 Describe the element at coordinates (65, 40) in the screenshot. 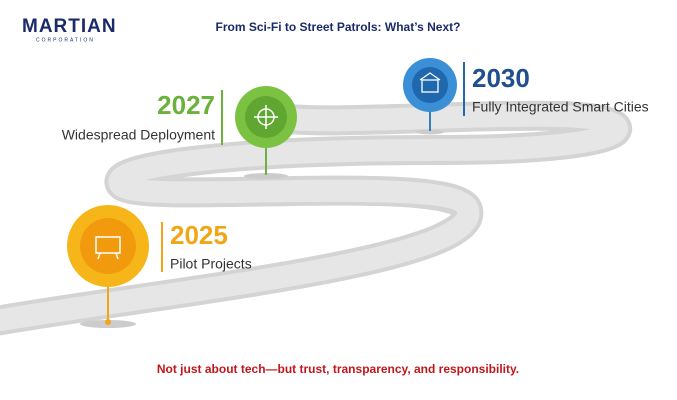

I see `logo-sub: CORPORATION` at that location.